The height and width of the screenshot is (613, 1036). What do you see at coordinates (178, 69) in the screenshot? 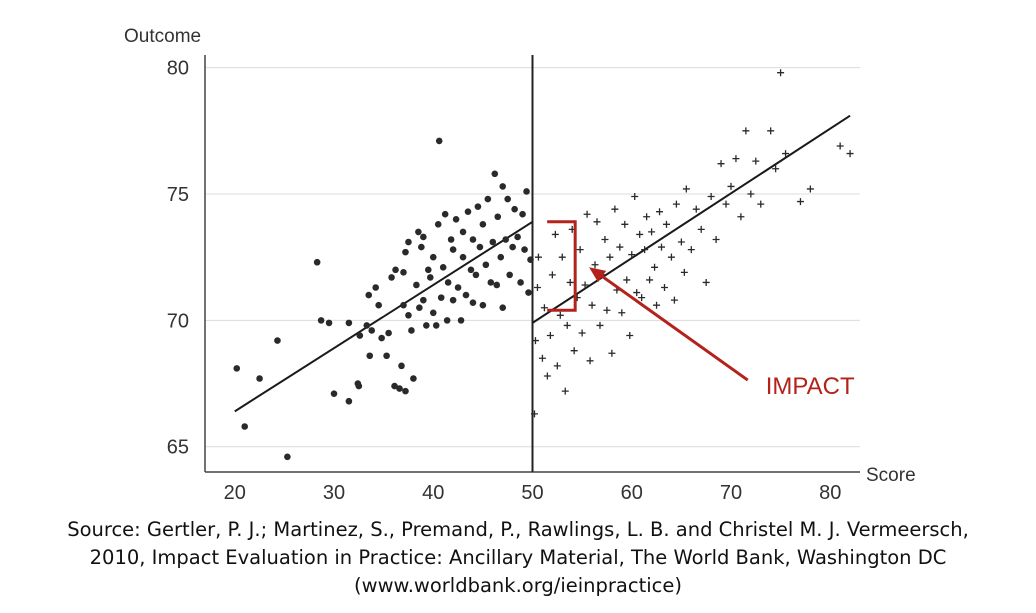
I see `y-tick-label: 80` at bounding box center [178, 69].